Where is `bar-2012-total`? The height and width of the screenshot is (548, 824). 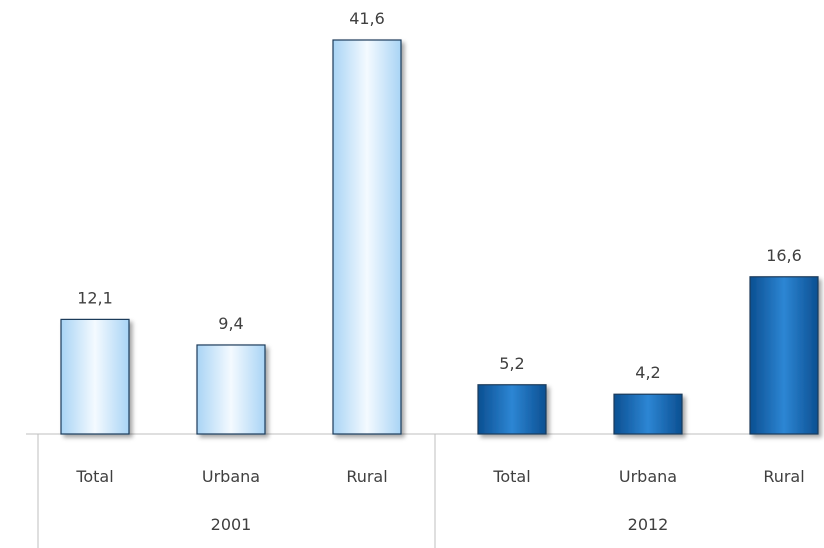 bar-2012-total is located at coordinates (512, 409).